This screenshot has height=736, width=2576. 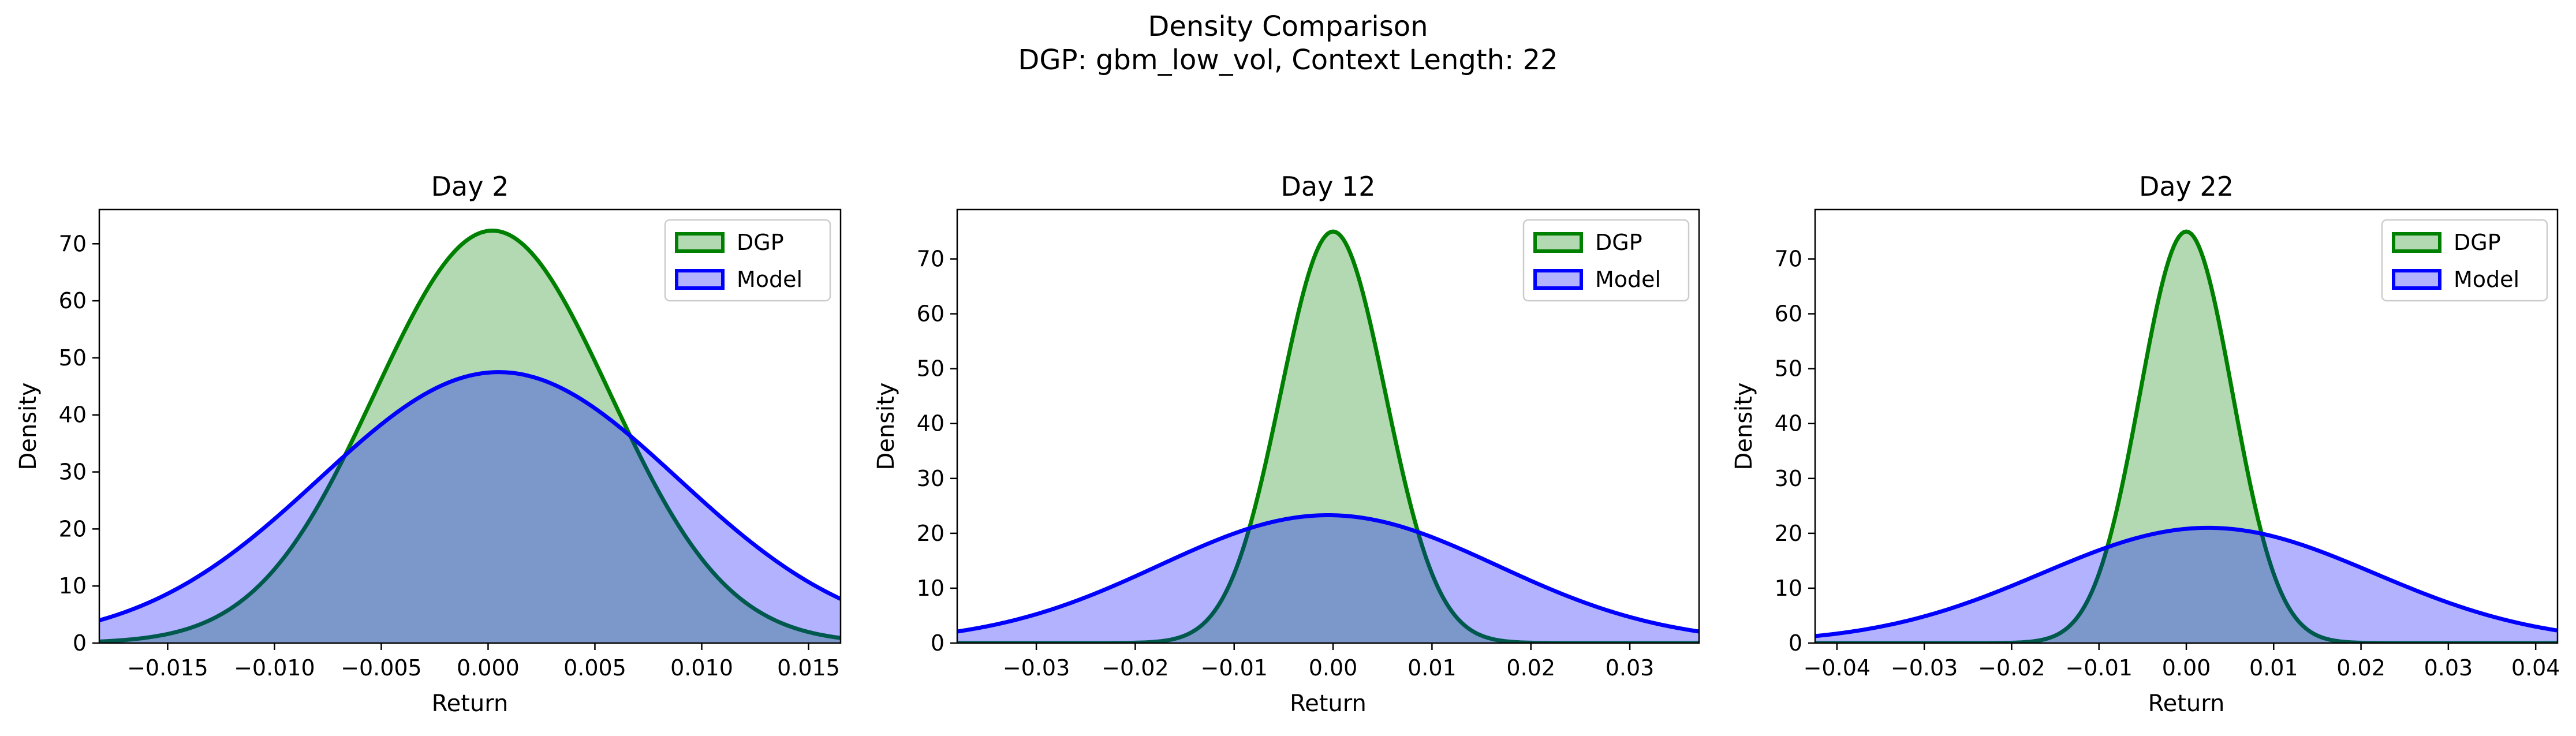 What do you see at coordinates (808, 668) in the screenshot?
I see `x-tick-label: 0.015` at bounding box center [808, 668].